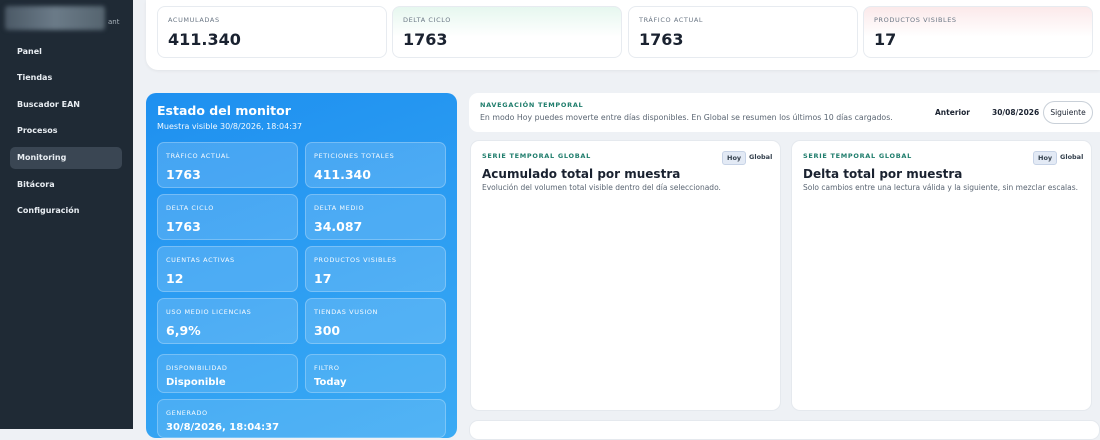 This screenshot has height=440, width=1100. Describe the element at coordinates (355, 260) in the screenshot. I see `monitor-label: PRODUCTOS VISIBLES` at that location.